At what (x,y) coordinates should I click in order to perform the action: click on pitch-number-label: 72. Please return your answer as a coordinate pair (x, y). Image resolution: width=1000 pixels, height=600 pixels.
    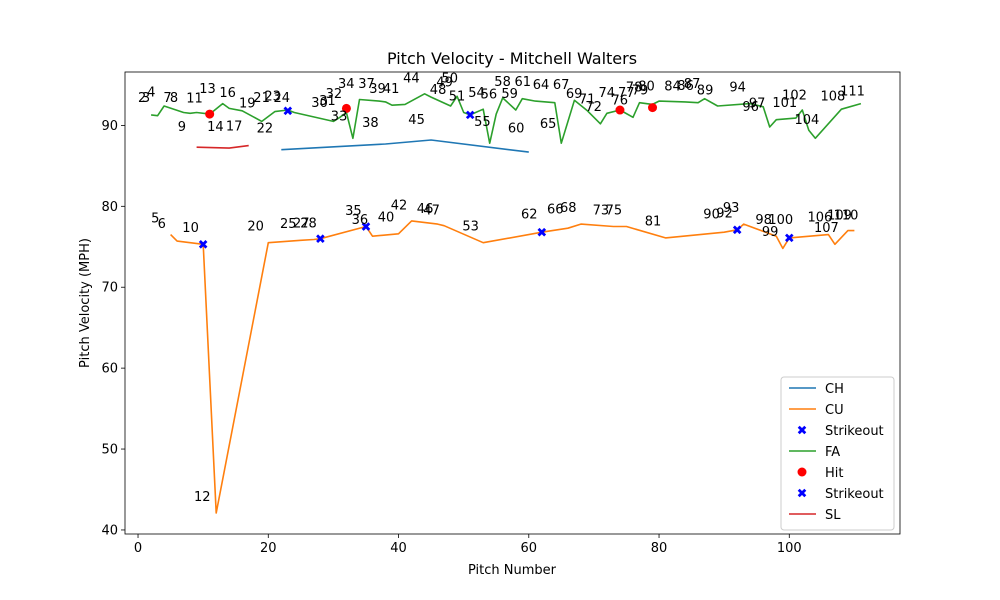
    Looking at the image, I should click on (593, 107).